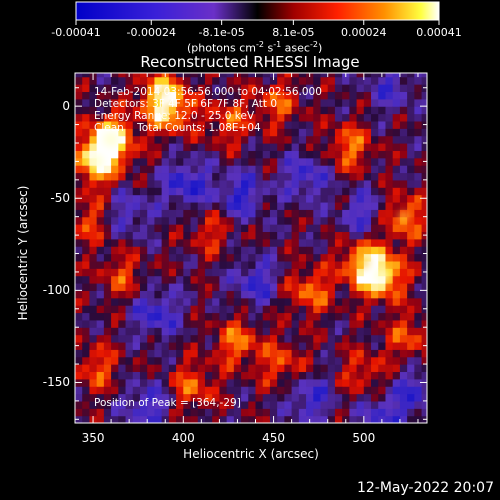 The height and width of the screenshot is (500, 500). Describe the element at coordinates (274, 438) in the screenshot. I see `x-tick-label: 450` at that location.